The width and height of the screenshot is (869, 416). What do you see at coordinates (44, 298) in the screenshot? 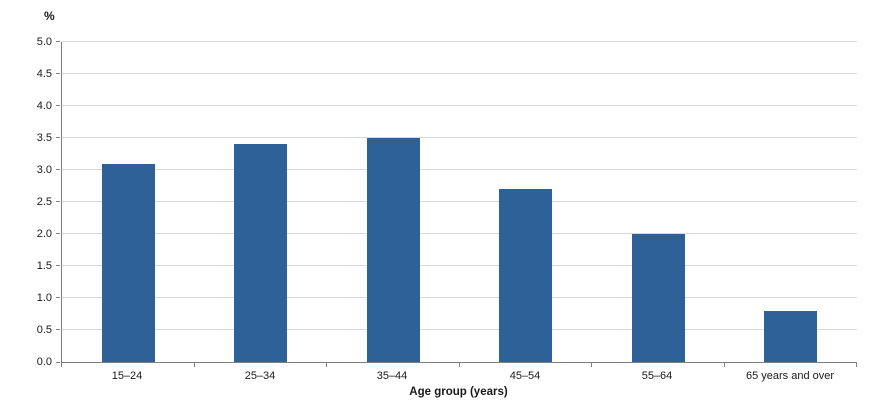
I see `y-axis-tick-label: 1.0` at bounding box center [44, 298].